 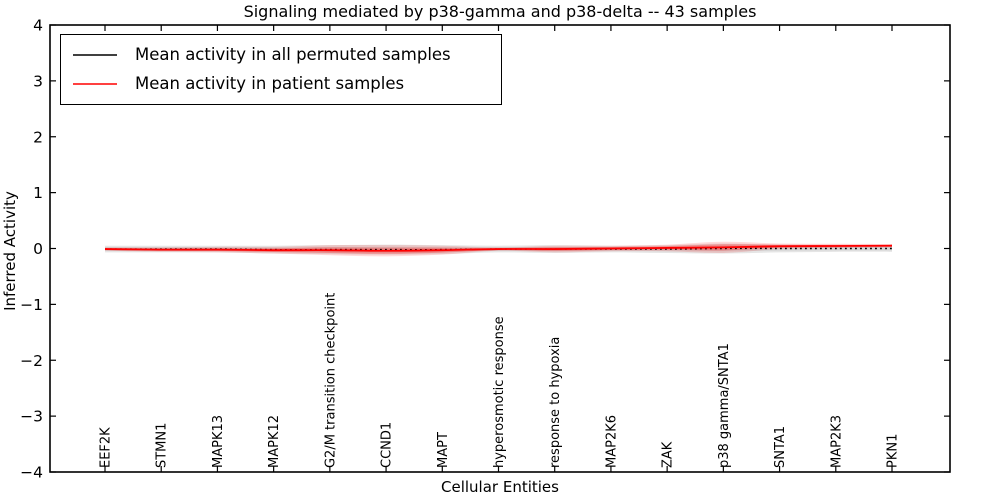 What do you see at coordinates (106, 447) in the screenshot?
I see `entity-label: EEF2K` at bounding box center [106, 447].